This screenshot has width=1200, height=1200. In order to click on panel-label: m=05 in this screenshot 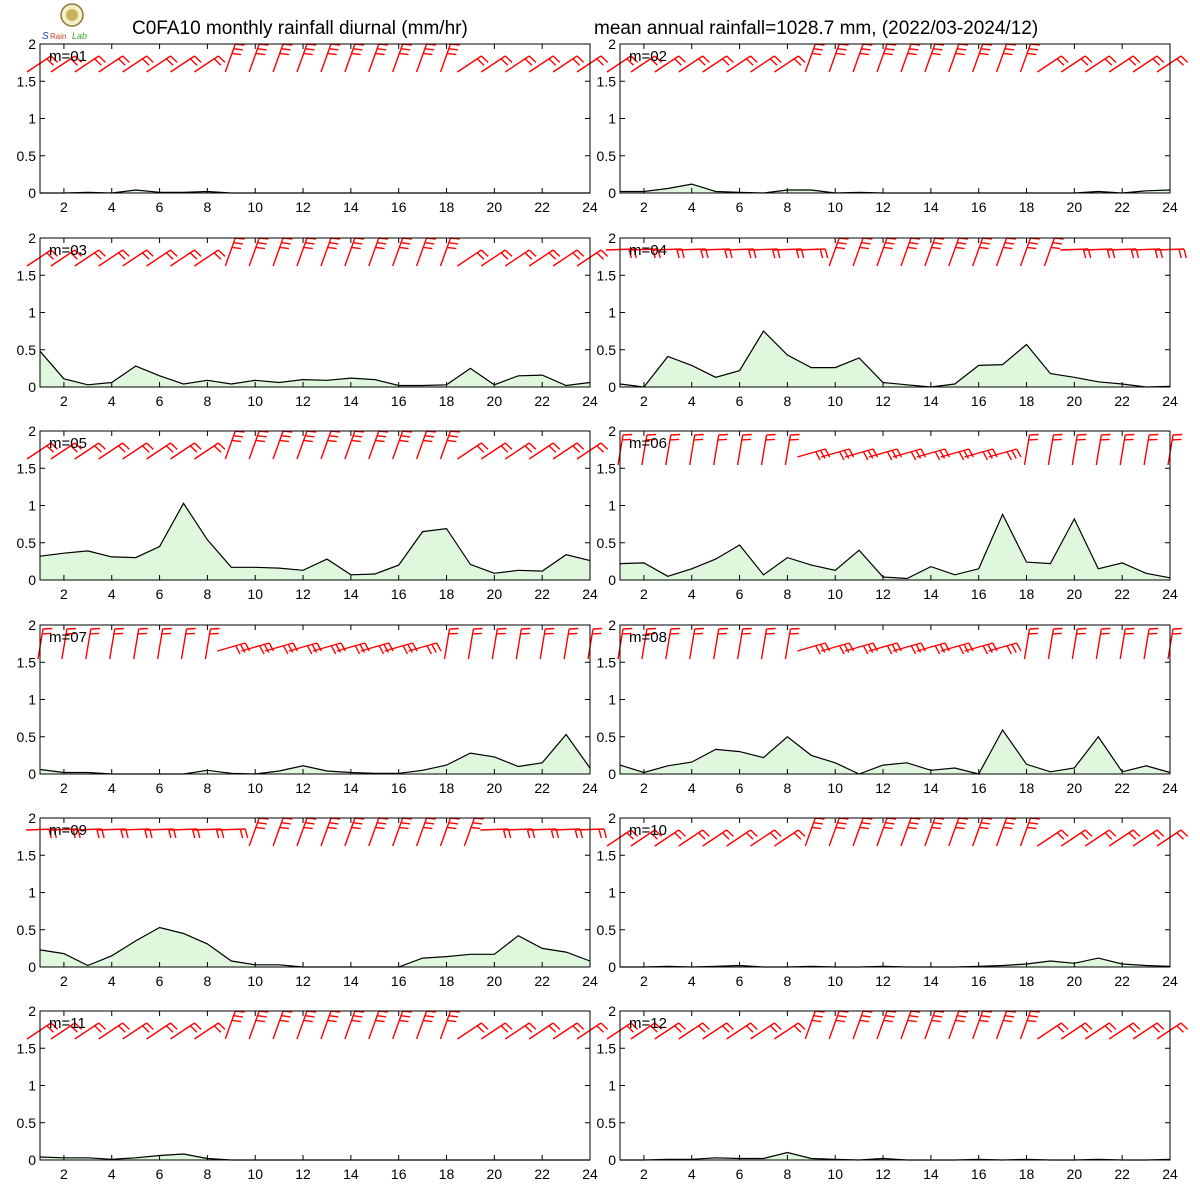, I will do `click(68, 443)`.